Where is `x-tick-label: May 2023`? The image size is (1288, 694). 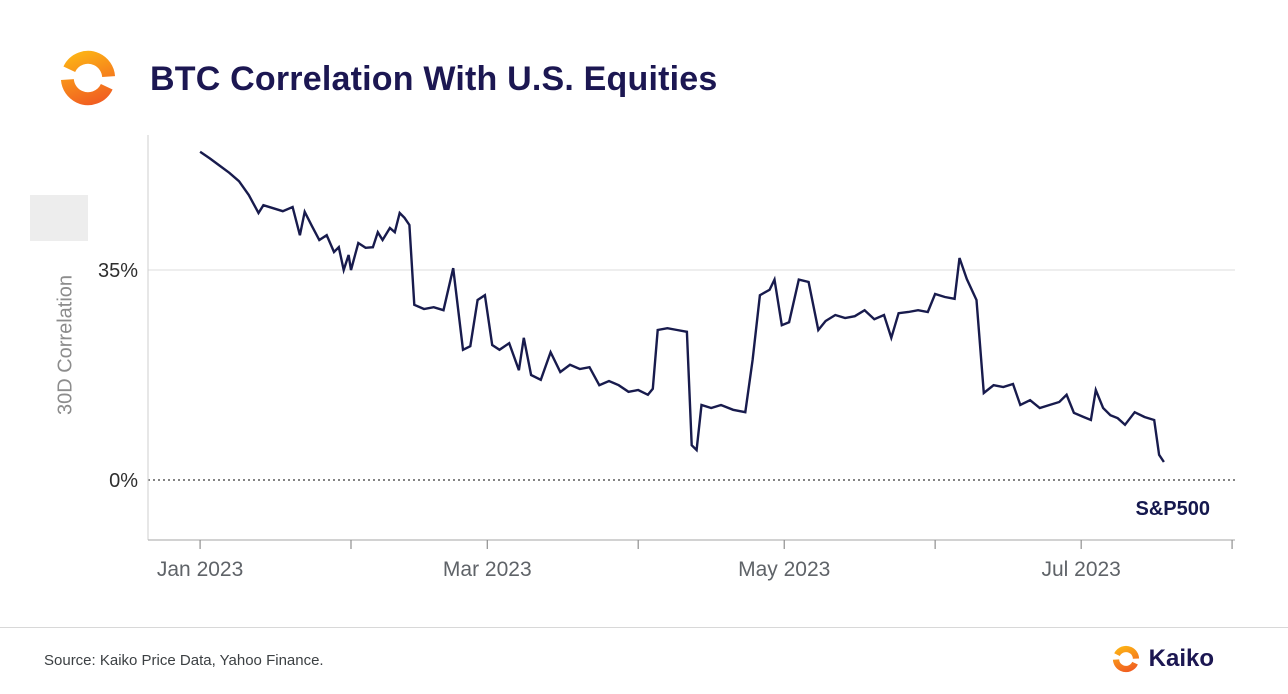 x-tick-label: May 2023 is located at coordinates (784, 569).